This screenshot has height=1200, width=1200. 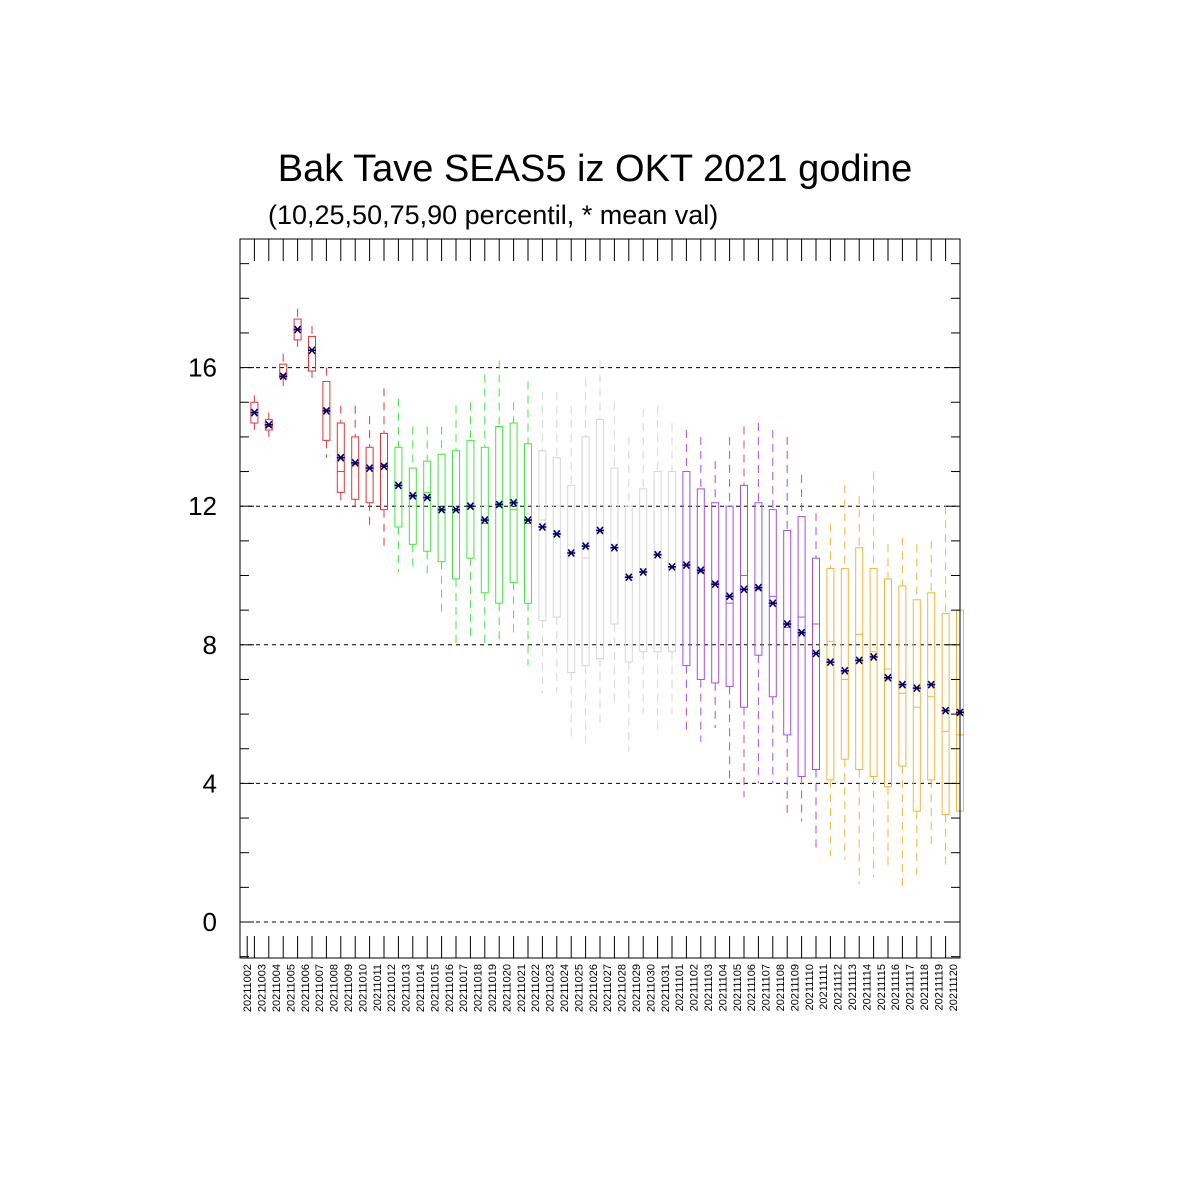 I want to click on x-tick-label: 20211022, so click(x=536, y=988).